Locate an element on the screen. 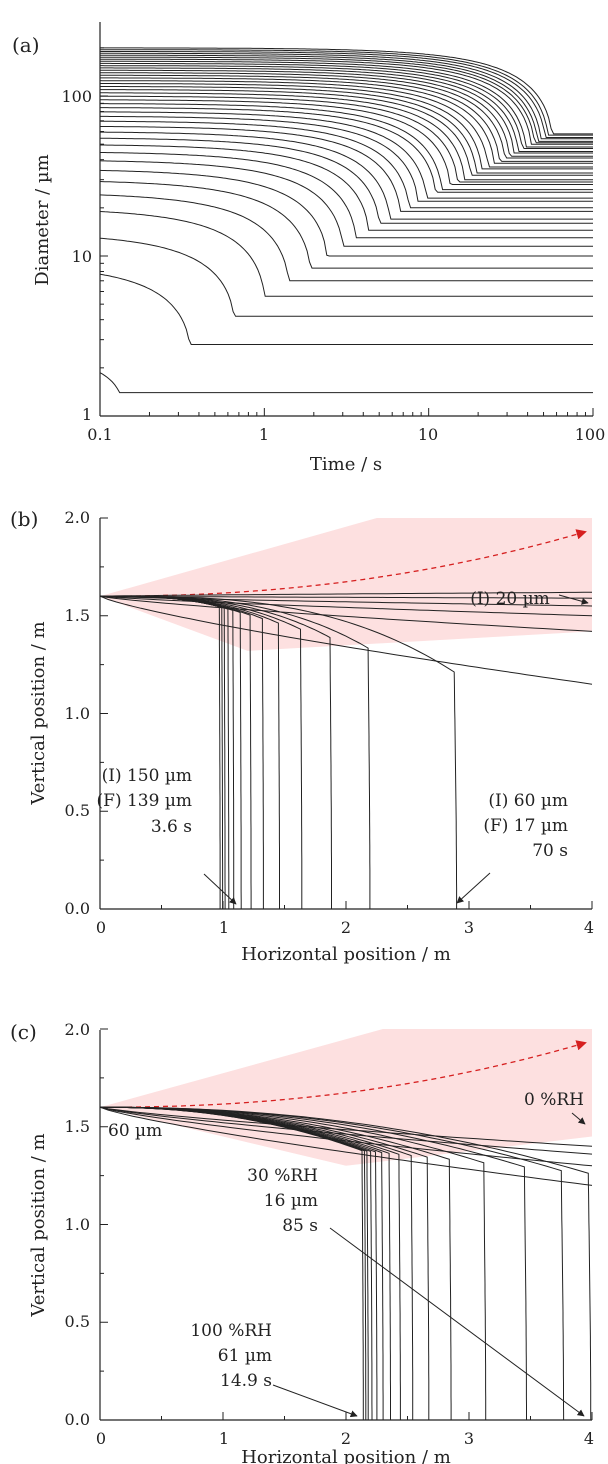 The height and width of the screenshot is (1464, 608). annotation-100rh-size: 61 µm is located at coordinates (245, 1356).